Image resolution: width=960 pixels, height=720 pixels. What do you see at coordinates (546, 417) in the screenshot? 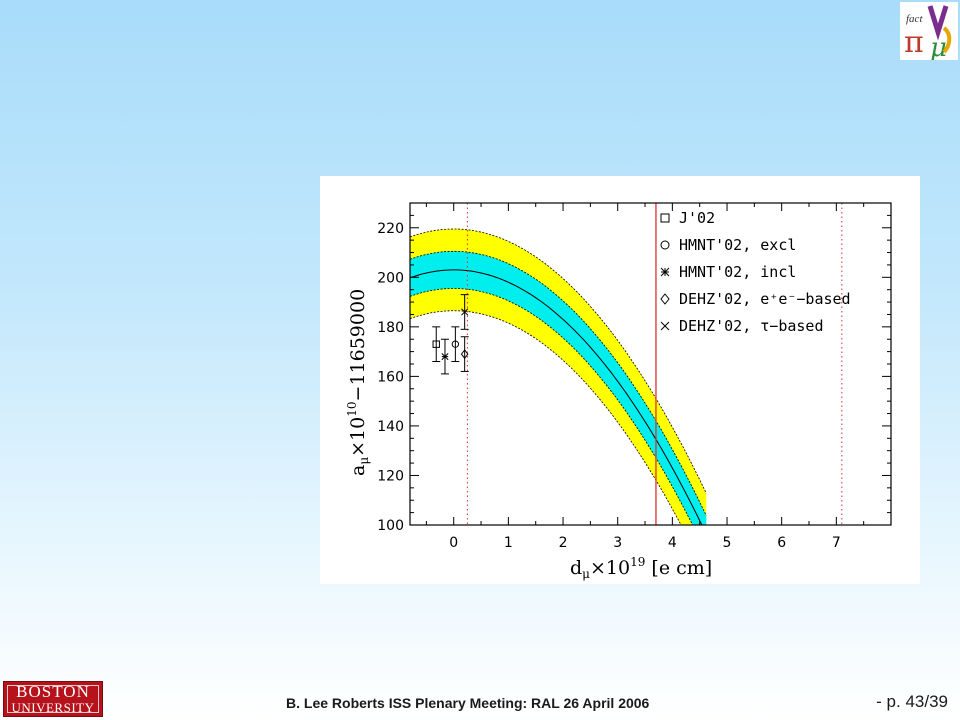
I see `band-outer-lower-edge` at bounding box center [546, 417].